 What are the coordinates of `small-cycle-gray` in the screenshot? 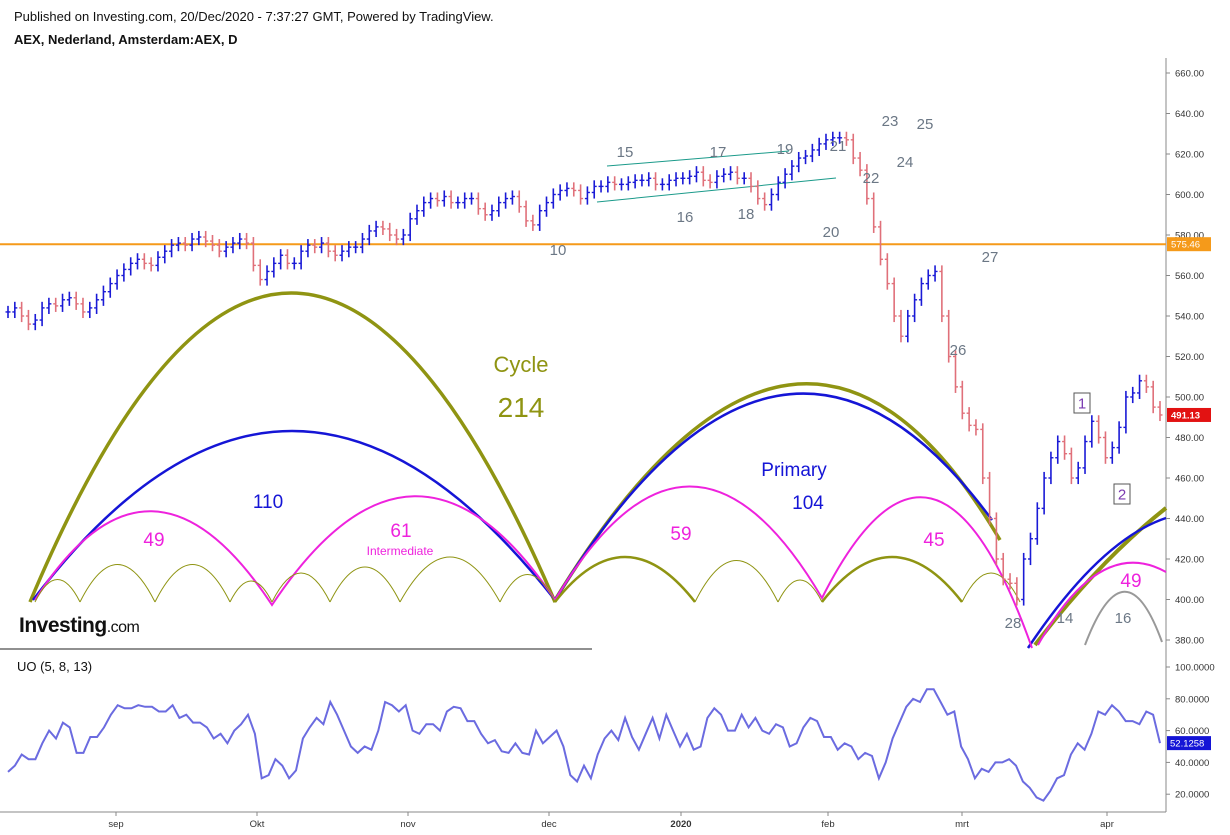 It's located at (1123, 618).